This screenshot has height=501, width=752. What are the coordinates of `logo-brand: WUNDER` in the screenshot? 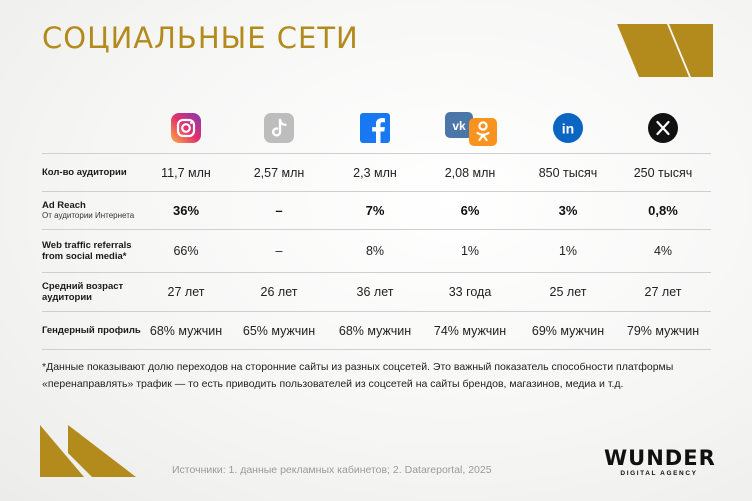 It's located at (660, 458).